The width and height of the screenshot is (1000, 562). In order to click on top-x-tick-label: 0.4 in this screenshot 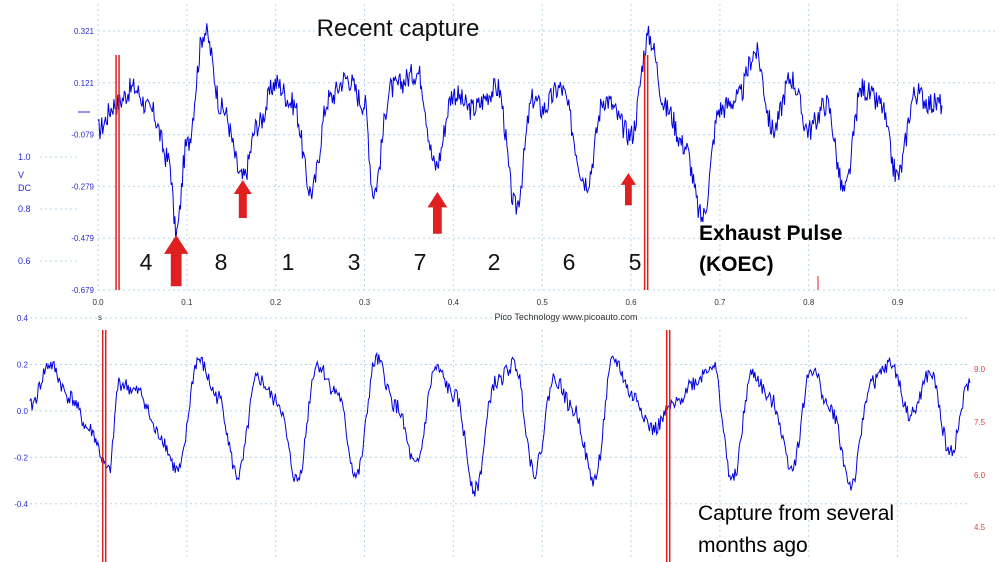, I will do `click(454, 302)`.